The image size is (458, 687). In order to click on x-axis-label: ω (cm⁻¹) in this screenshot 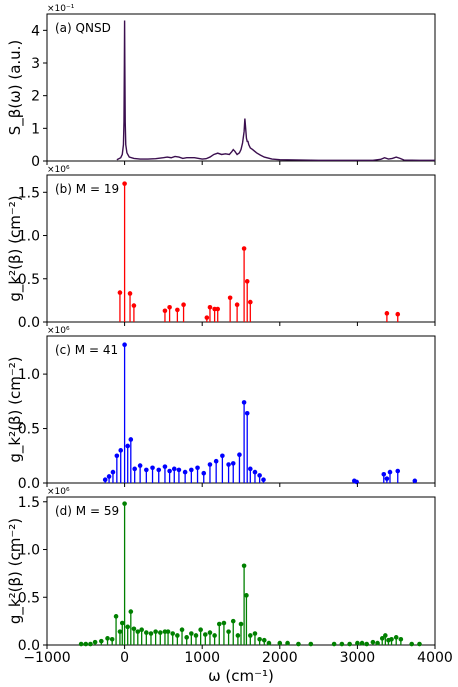, I will do `click(241, 676)`.